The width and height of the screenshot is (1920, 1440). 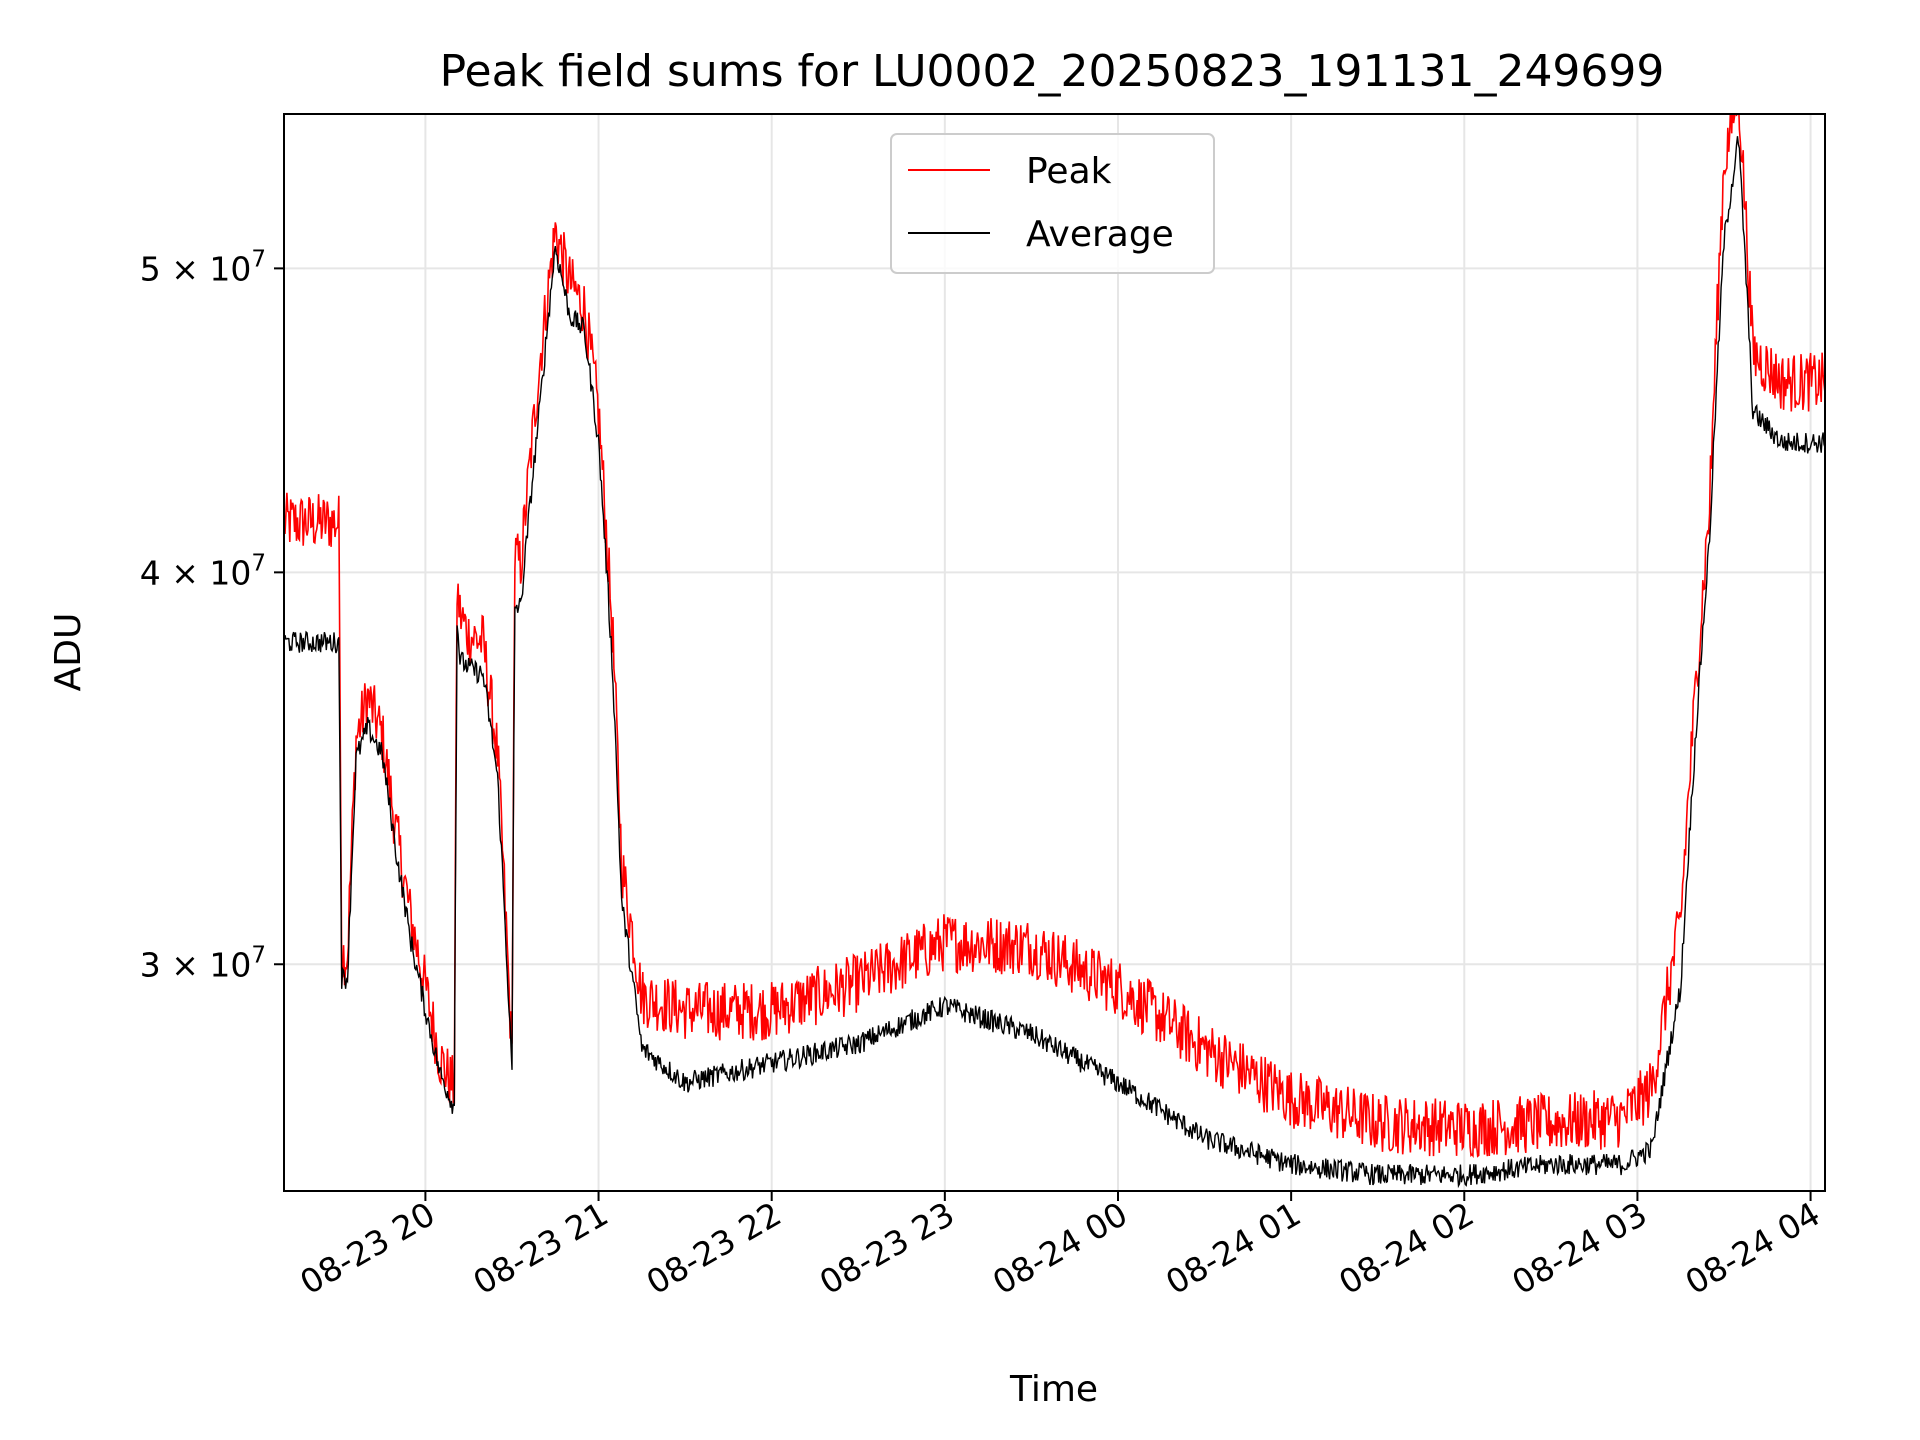 I want to click on y-axis-label: ADU, so click(x=68, y=652).